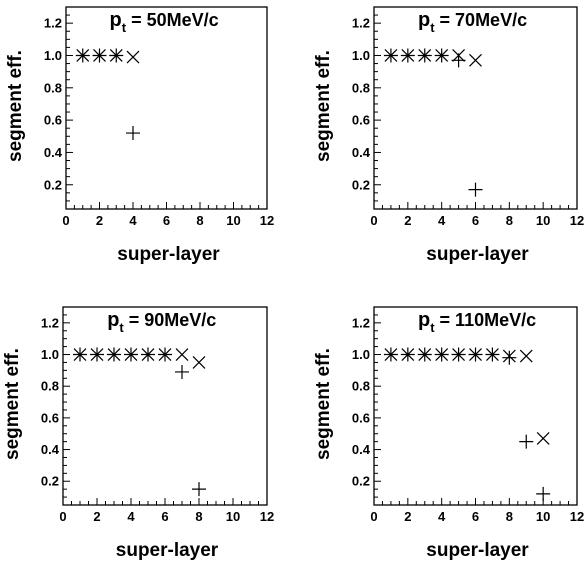 This screenshot has width=587, height=568. I want to click on panel-title: pt = 70MeV/c, so click(472, 22).